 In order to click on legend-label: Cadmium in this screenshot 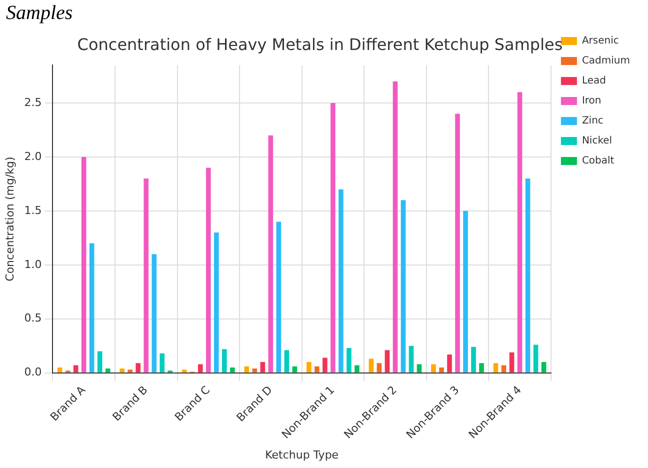, I will do `click(606, 61)`.